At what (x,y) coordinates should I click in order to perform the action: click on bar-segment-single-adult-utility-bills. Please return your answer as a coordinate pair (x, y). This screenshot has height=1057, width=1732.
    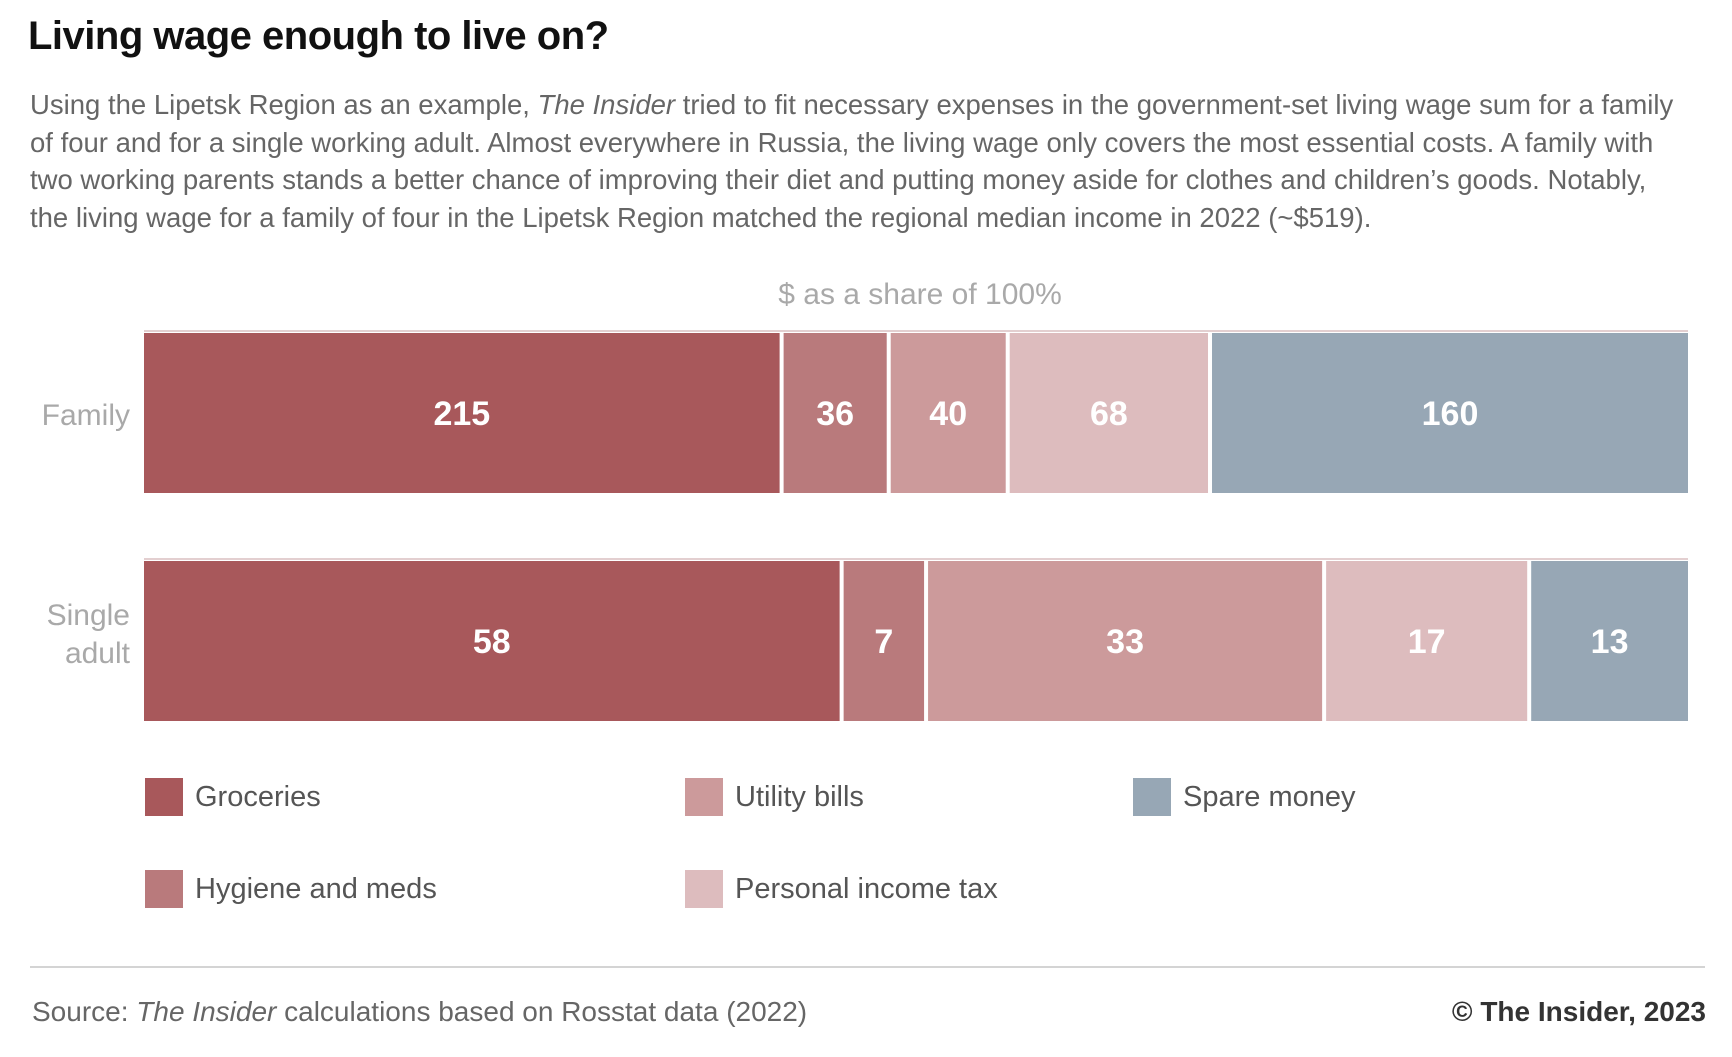
    Looking at the image, I should click on (1125, 641).